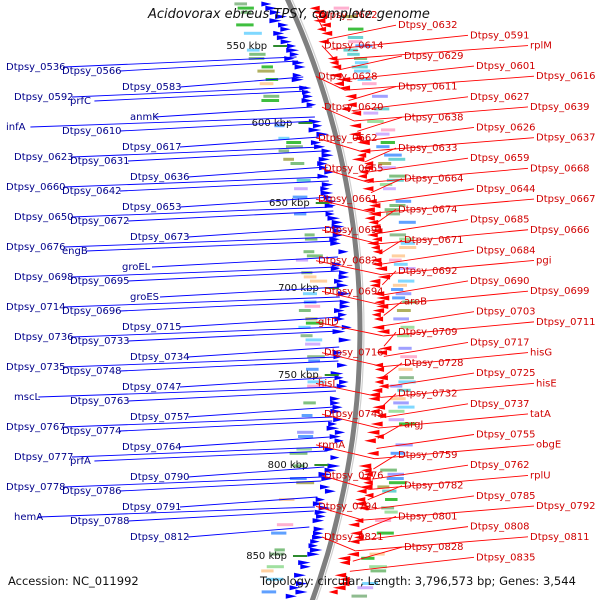  Describe the element at coordinates (541, 46) in the screenshot. I see `gene-label-reverse: rplM` at that location.